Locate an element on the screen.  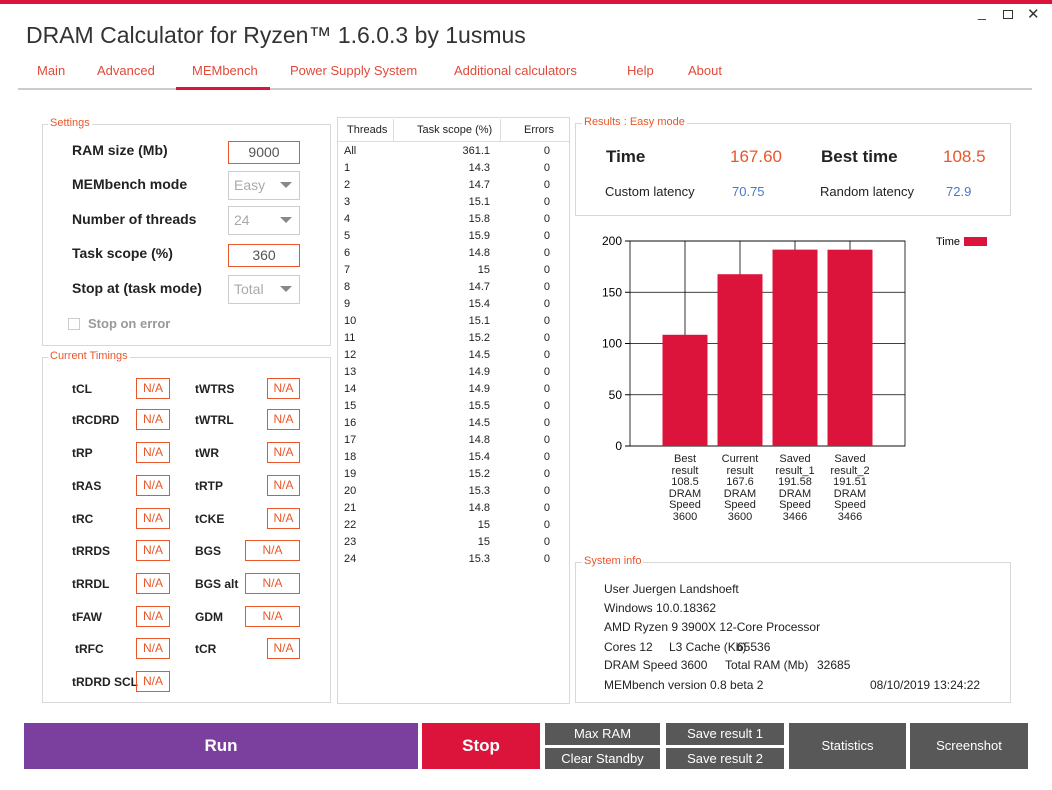
legend-label: Time is located at coordinates (948, 242).